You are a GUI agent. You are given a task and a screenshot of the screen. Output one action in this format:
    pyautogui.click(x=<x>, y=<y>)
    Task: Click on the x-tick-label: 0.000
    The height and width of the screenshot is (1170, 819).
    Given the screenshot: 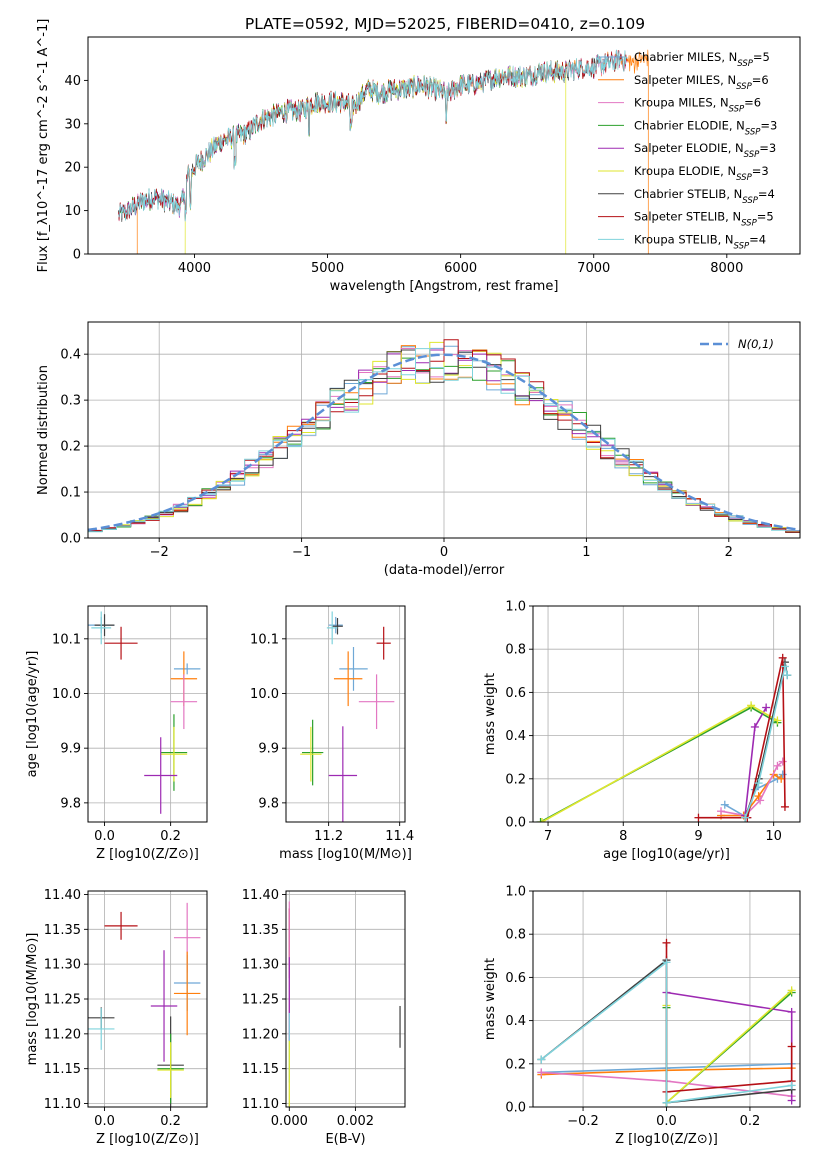 What is the action you would take?
    pyautogui.click(x=289, y=1121)
    